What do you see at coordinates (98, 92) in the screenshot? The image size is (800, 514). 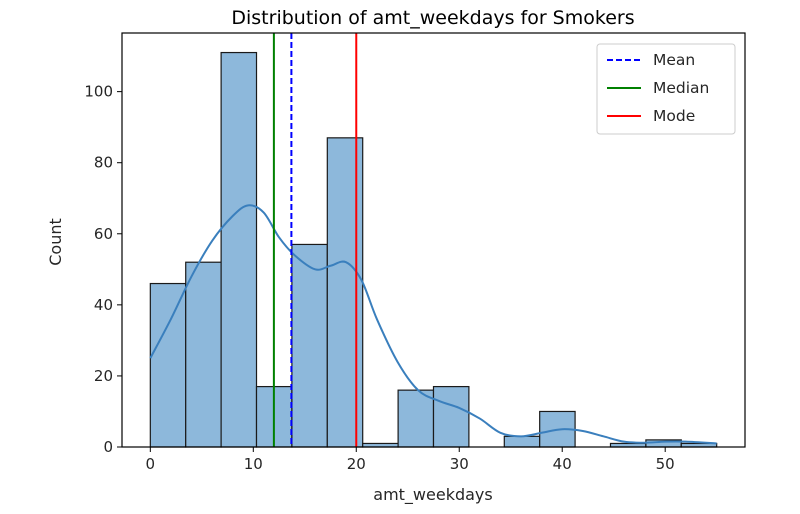 I see `y-tick-label: 100` at bounding box center [98, 92].